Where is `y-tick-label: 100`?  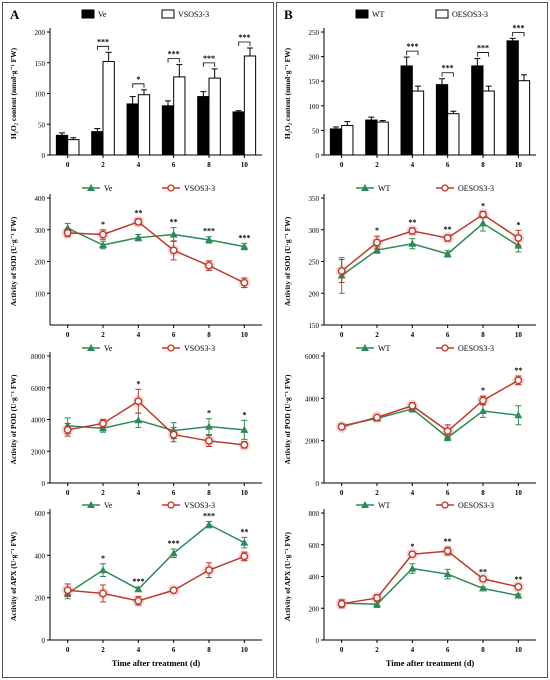
y-tick-label: 100 is located at coordinates (40, 95).